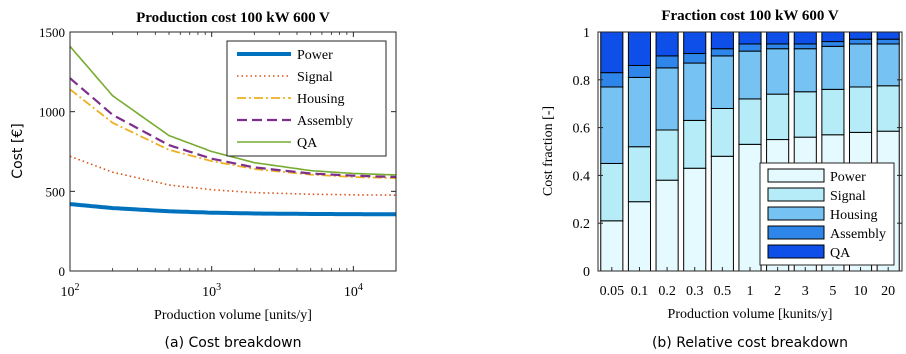  I want to click on left-series-line-housing, so click(233, 133).